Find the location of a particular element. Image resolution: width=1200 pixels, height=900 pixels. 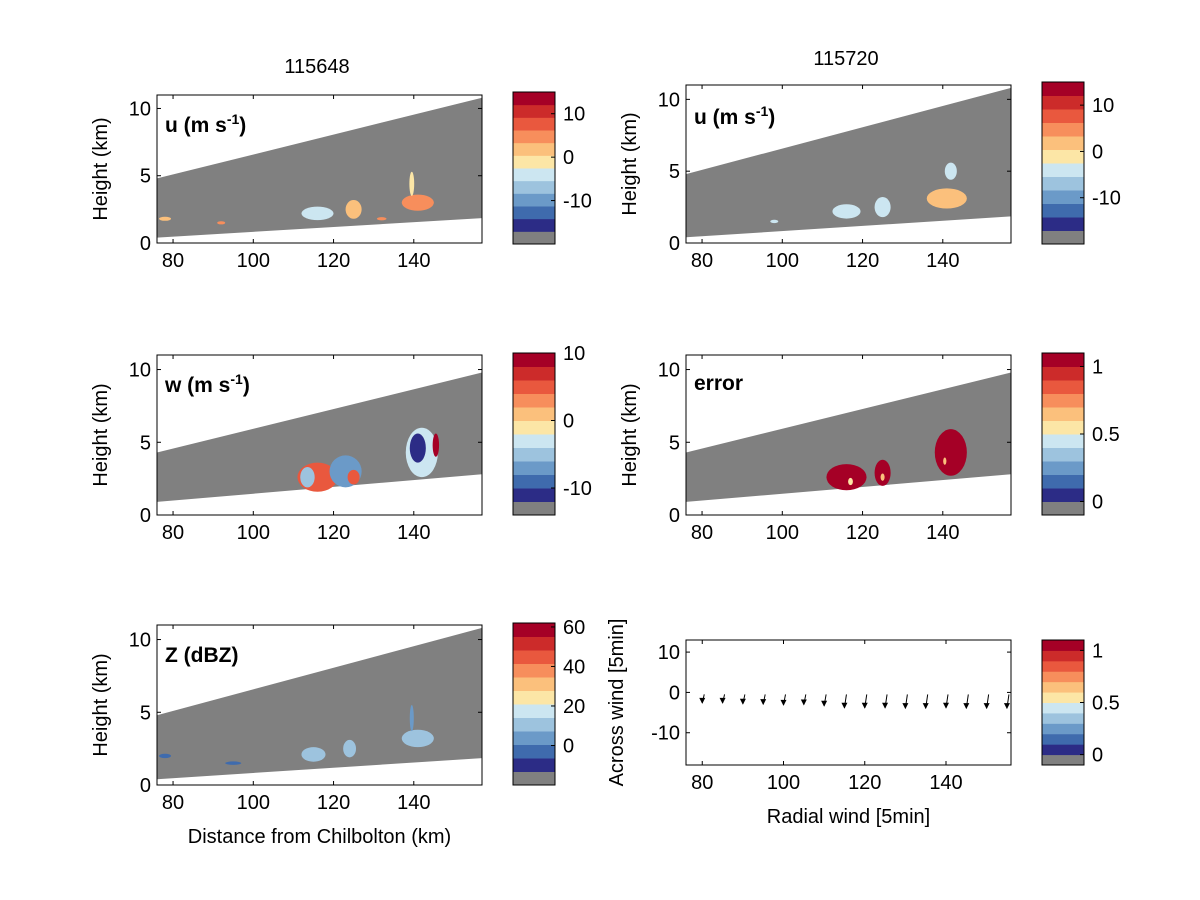

y-axis-label: Across wind [5min] is located at coordinates (617, 703).